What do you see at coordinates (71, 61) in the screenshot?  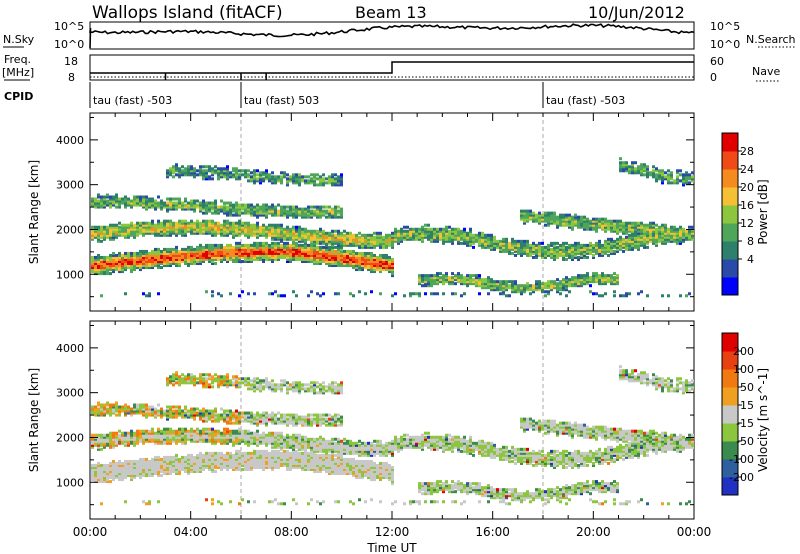 I see `freq-tick-top: 18` at bounding box center [71, 61].